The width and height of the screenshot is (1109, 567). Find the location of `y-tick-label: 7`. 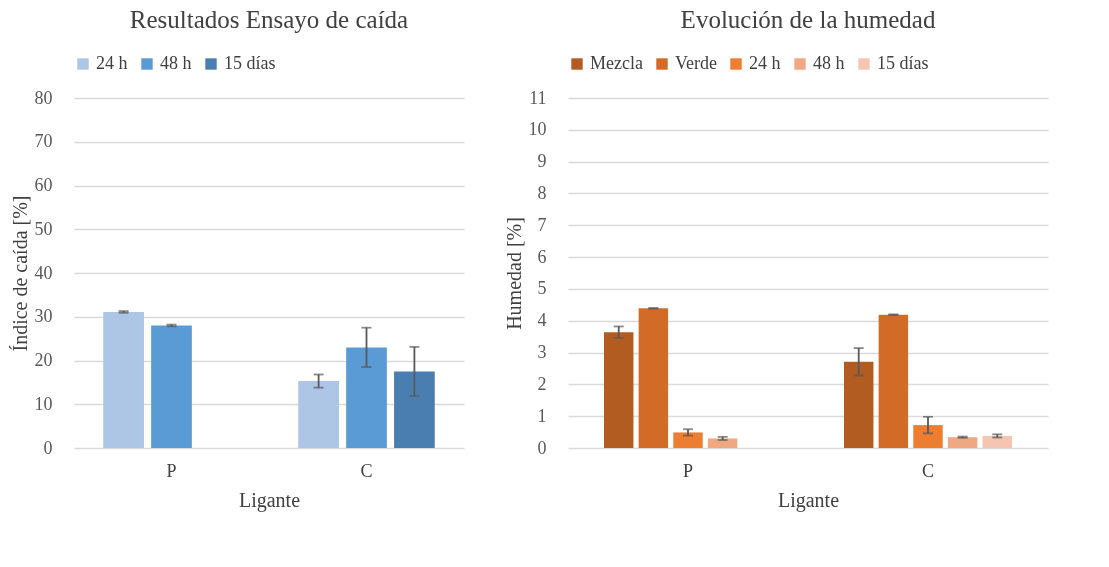

y-tick-label: 7 is located at coordinates (542, 224).